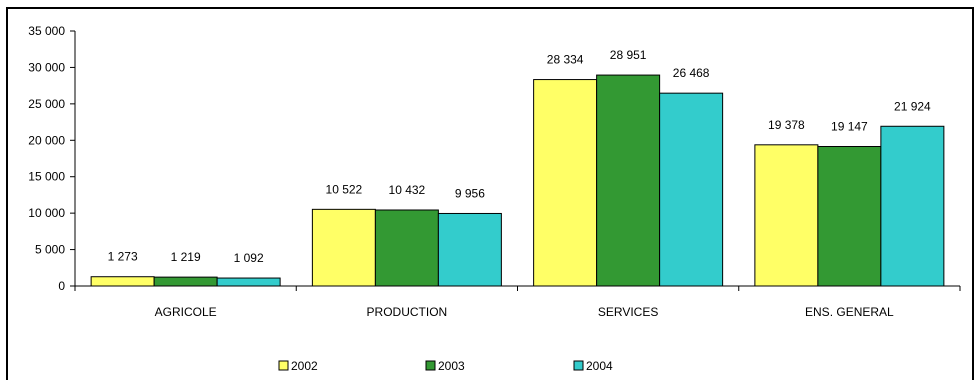 The width and height of the screenshot is (978, 380). Describe the element at coordinates (470, 193) in the screenshot. I see `bar-data-label: 9 956` at that location.